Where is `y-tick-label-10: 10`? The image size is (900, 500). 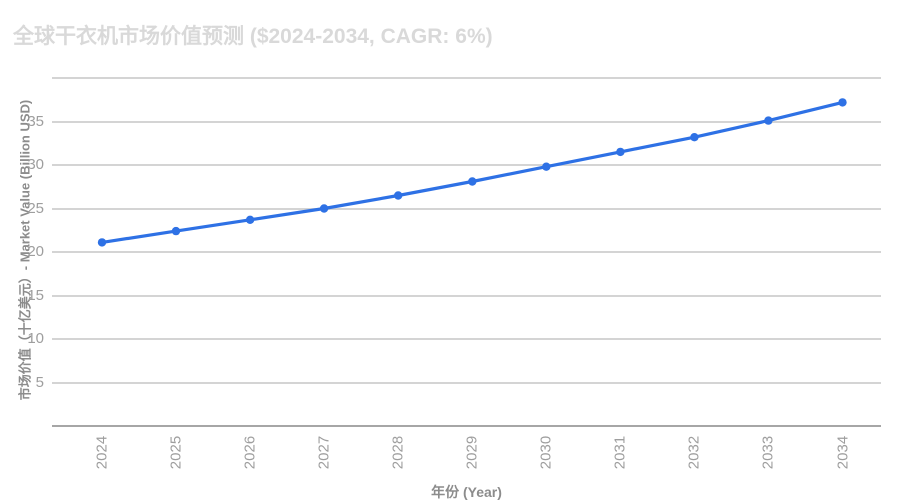 y-tick-label-10: 10 is located at coordinates (35, 338).